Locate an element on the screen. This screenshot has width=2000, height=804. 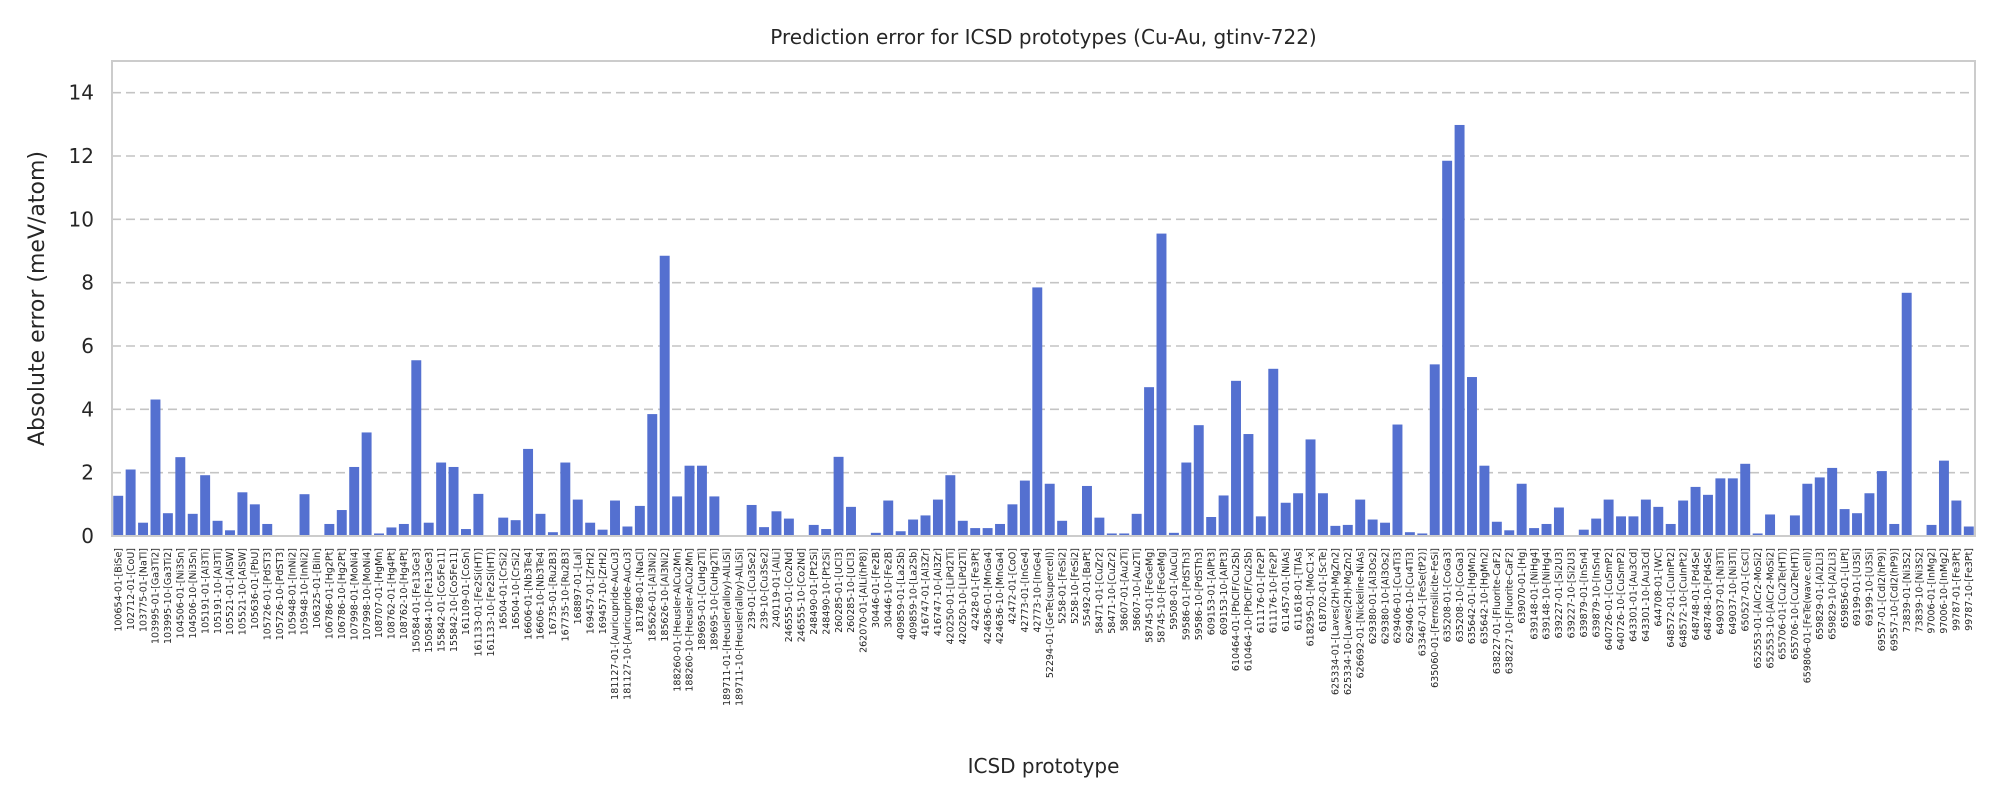
x-tick-label: 639879-10-[InSn4] is located at coordinates (1596, 593).